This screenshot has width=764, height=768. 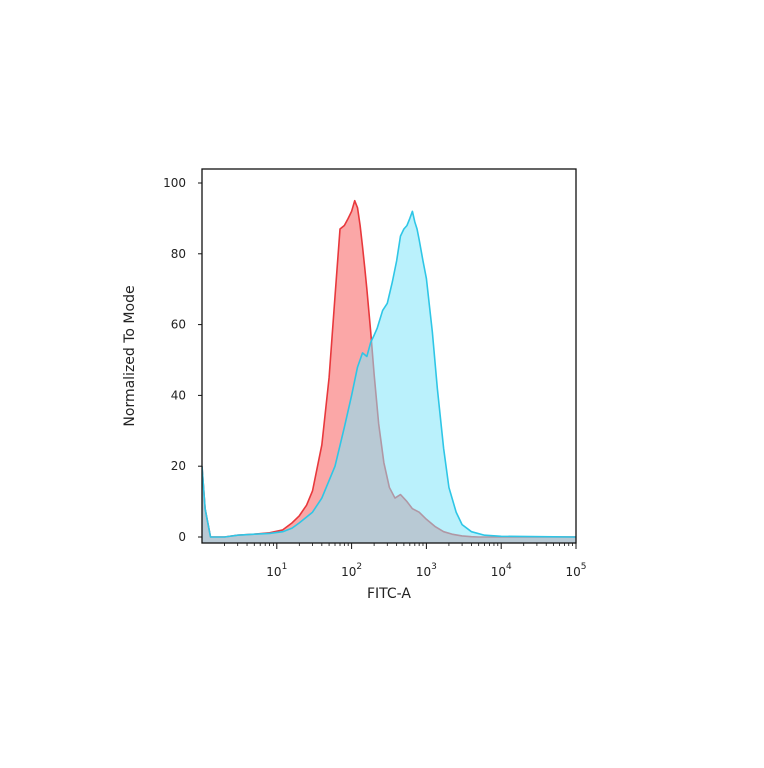 I want to click on y-tick-label: 0, so click(x=182, y=537).